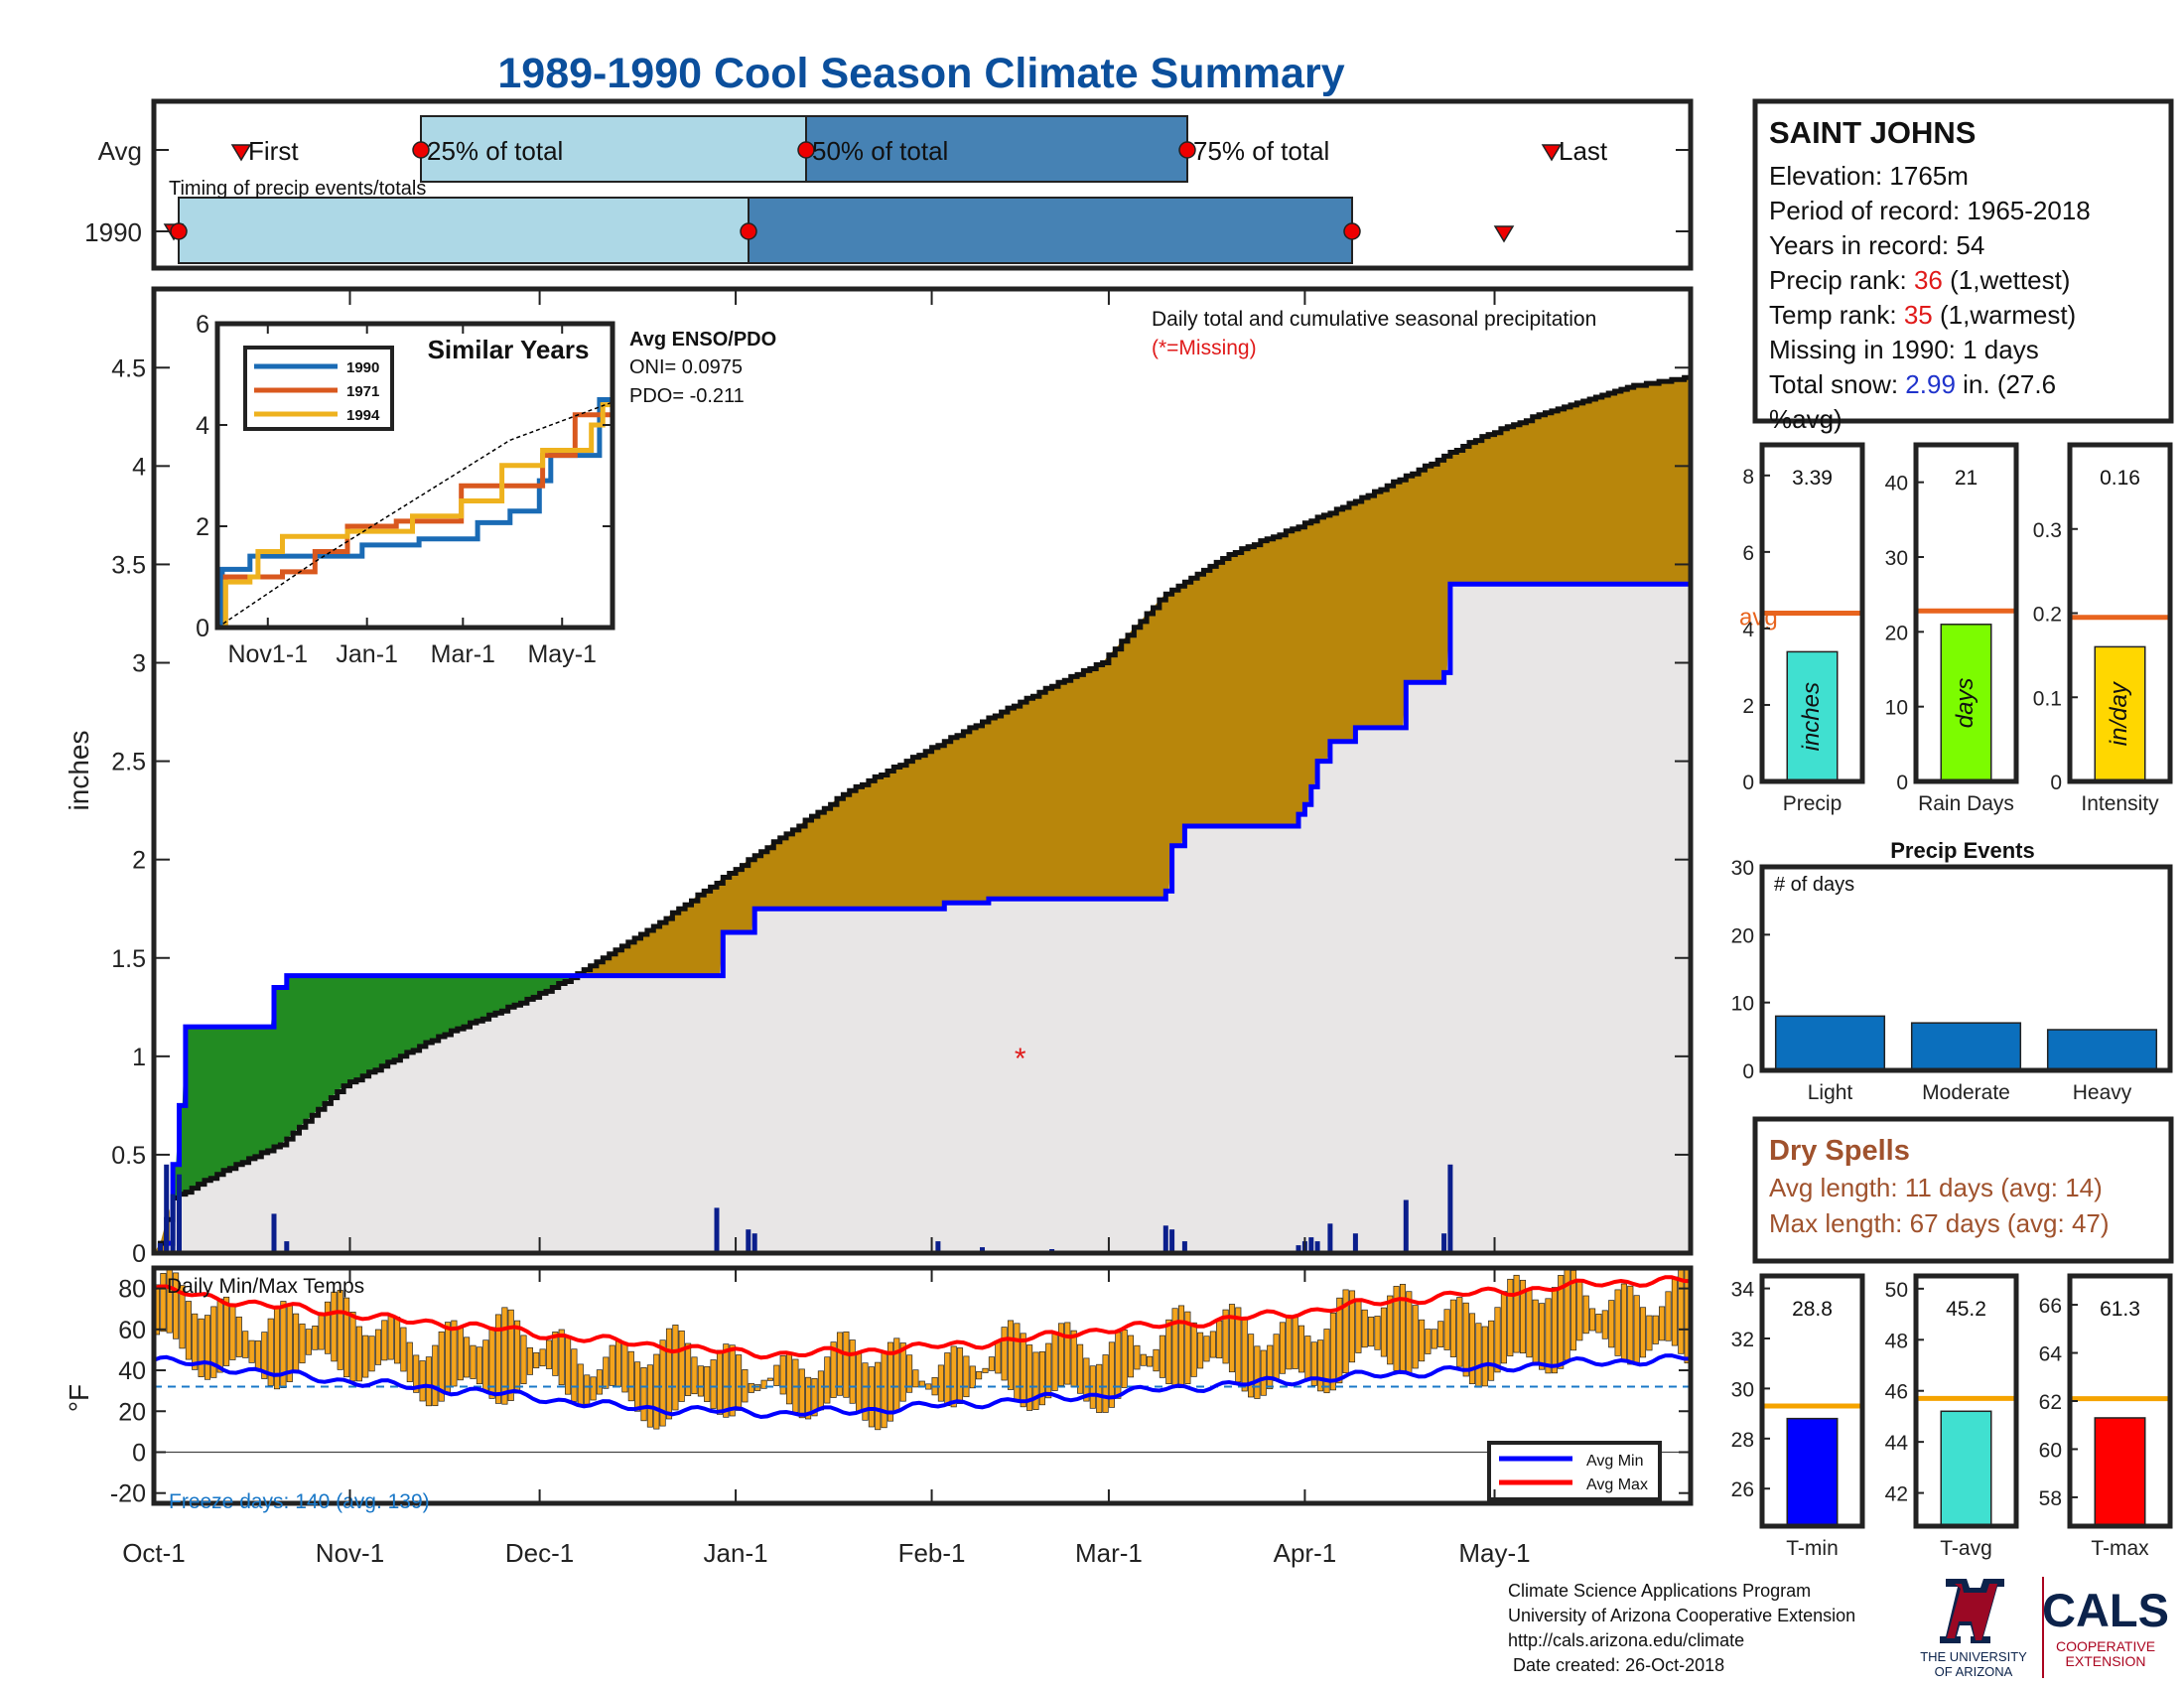  Describe the element at coordinates (1109, 1553) in the screenshot. I see `month-axis-label: Mar-1` at that location.